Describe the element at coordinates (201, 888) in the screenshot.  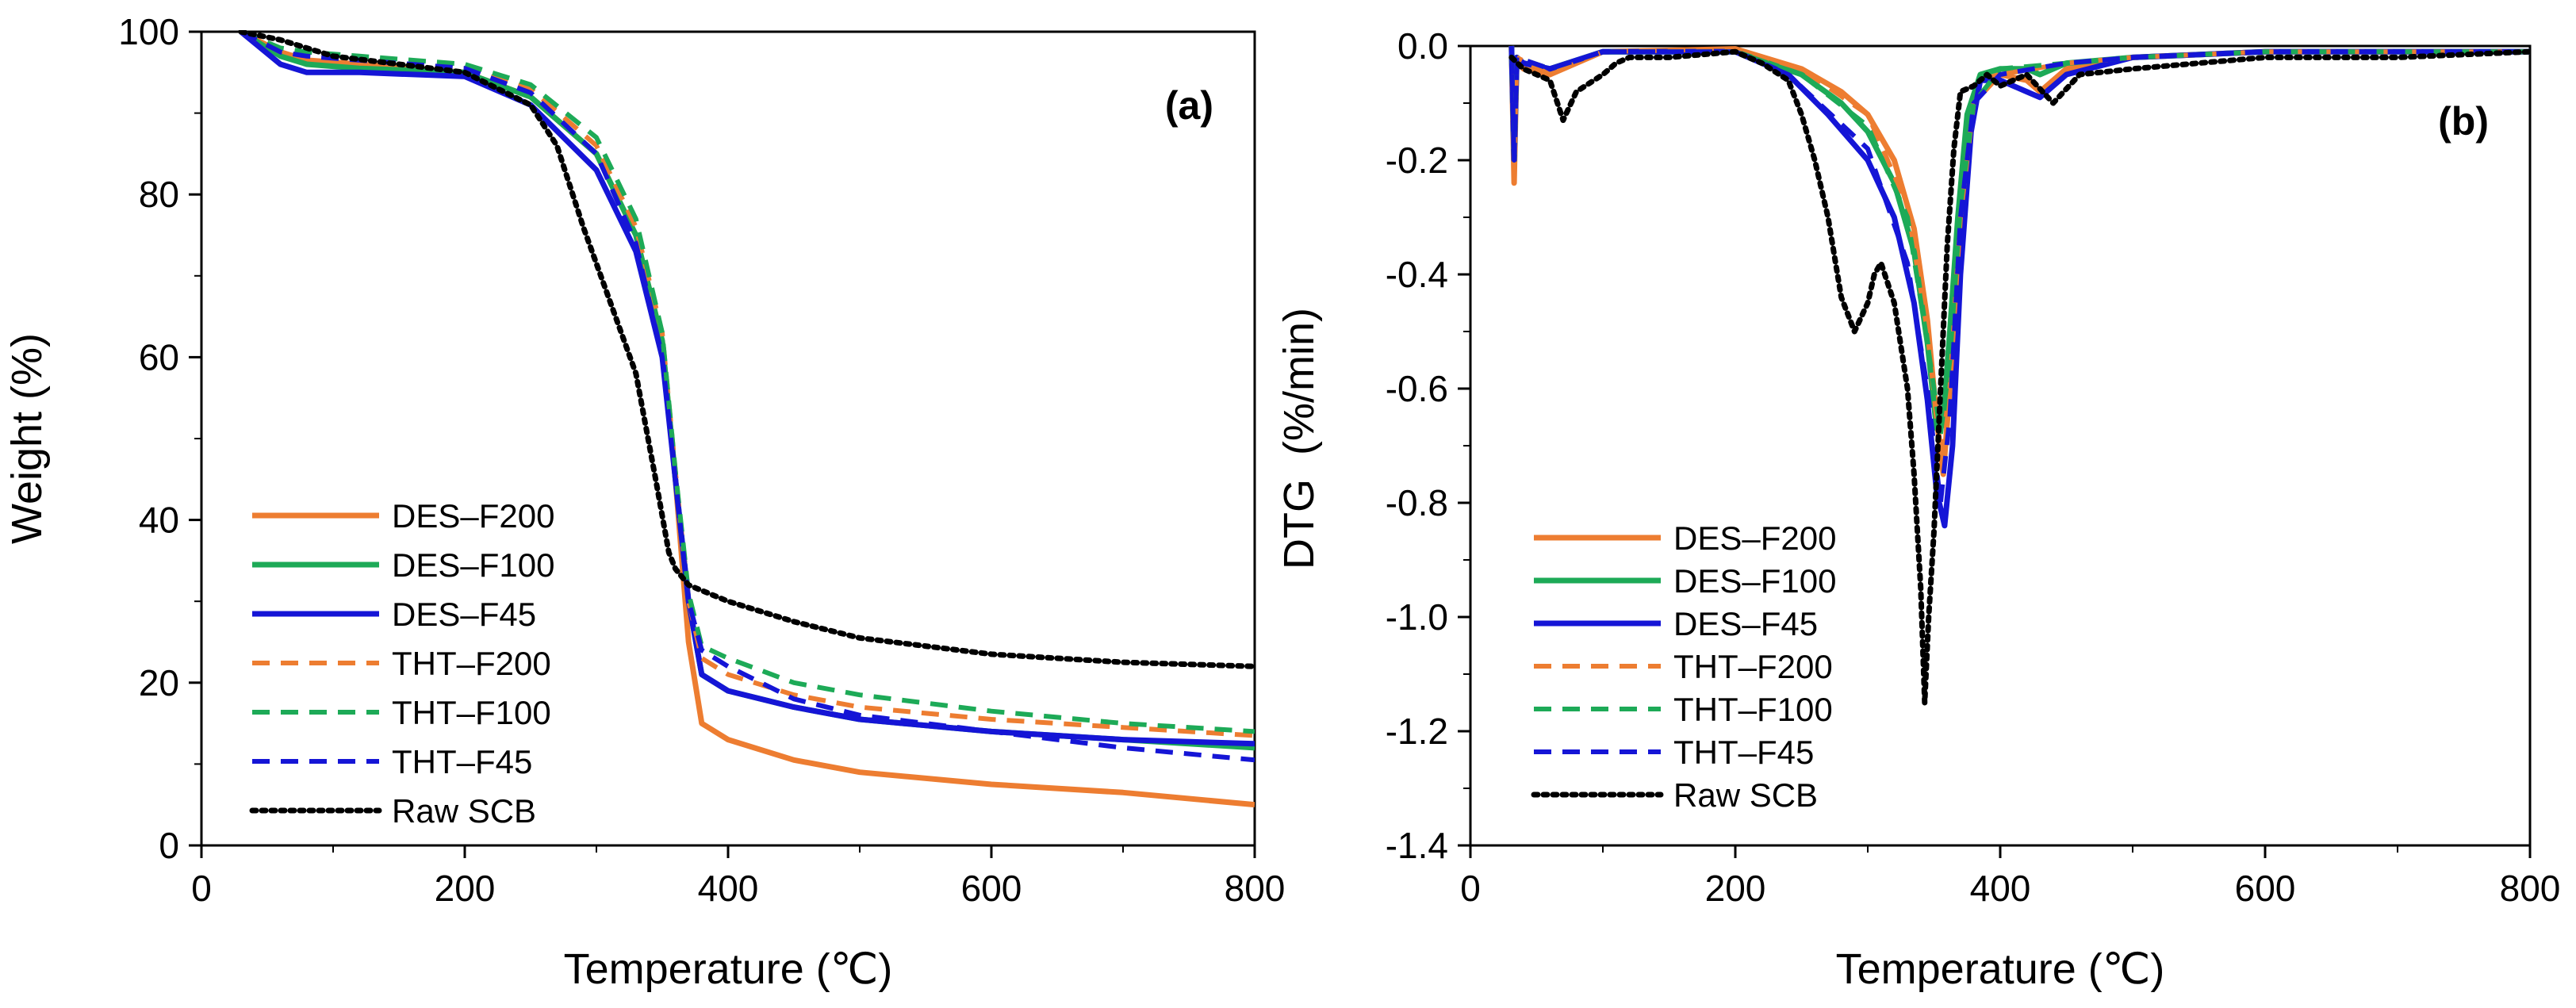
I see `x-tick-label-a-0: 0` at that location.